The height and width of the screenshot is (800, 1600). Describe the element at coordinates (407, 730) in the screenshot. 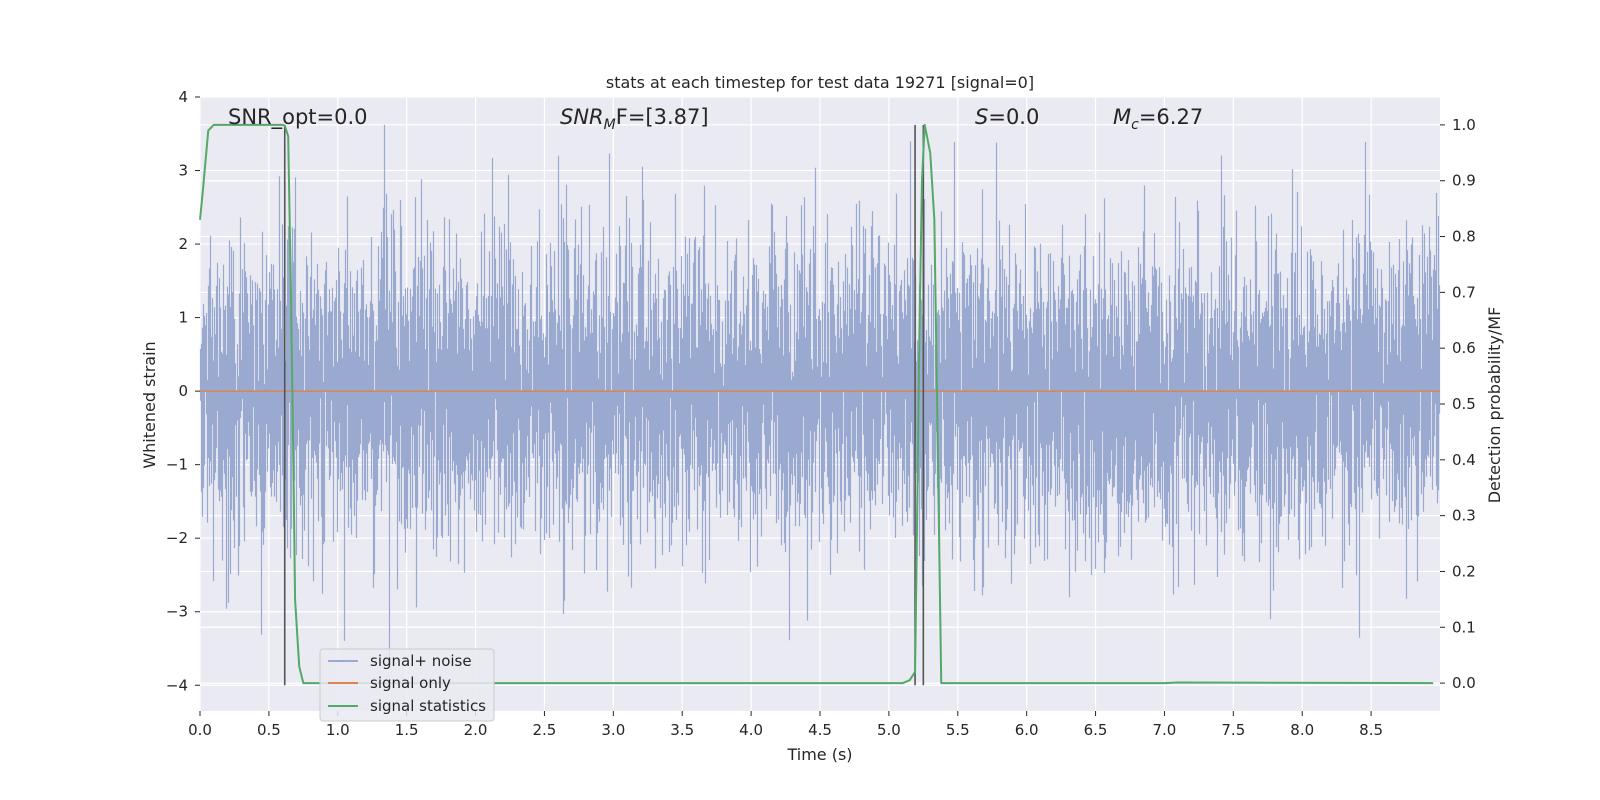

I see `x-tick-label-3: 1.5` at that location.